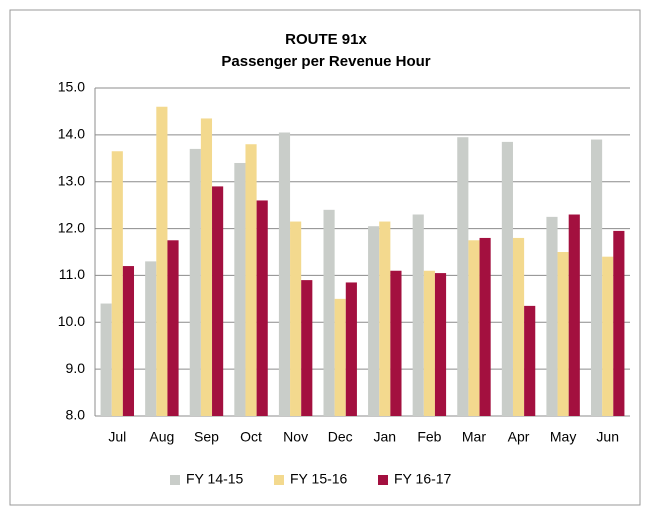  Describe the element at coordinates (607, 437) in the screenshot. I see `x-tick-label: Jun` at that location.